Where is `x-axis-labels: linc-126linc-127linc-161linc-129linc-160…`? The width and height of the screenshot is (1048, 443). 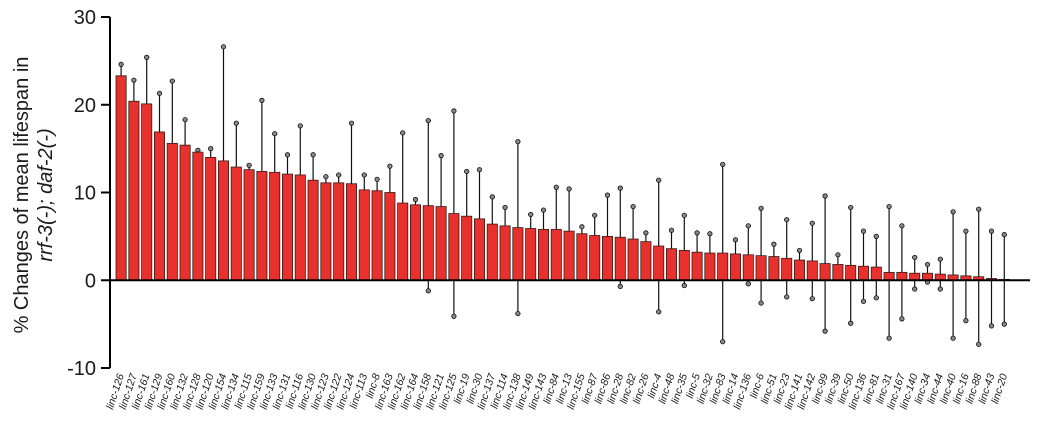
x-axis-labels: linc-126linc-127linc-161linc-129linc-160… is located at coordinates (557, 391).